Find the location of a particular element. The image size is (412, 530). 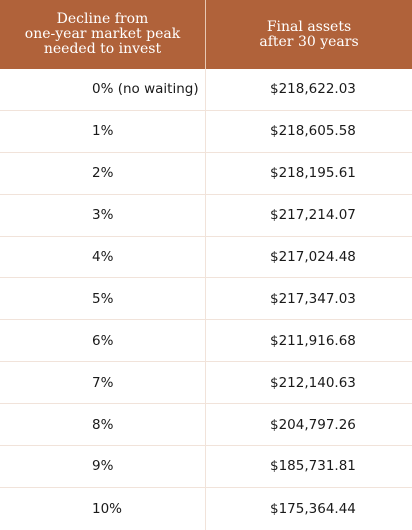

decline-cell: 6% is located at coordinates (103, 341).